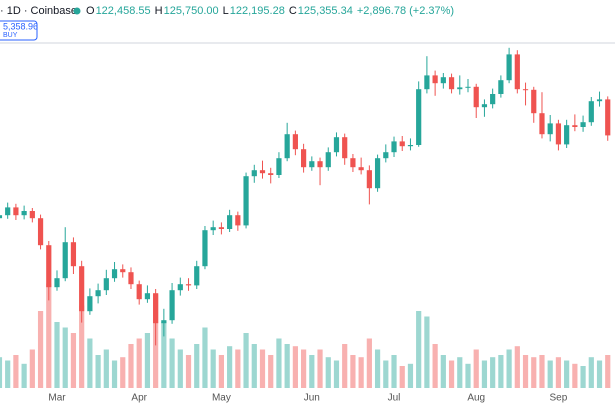 The image size is (615, 415). What do you see at coordinates (191, 11) in the screenshot?
I see `ohlc-value: 125,750.00` at bounding box center [191, 11].